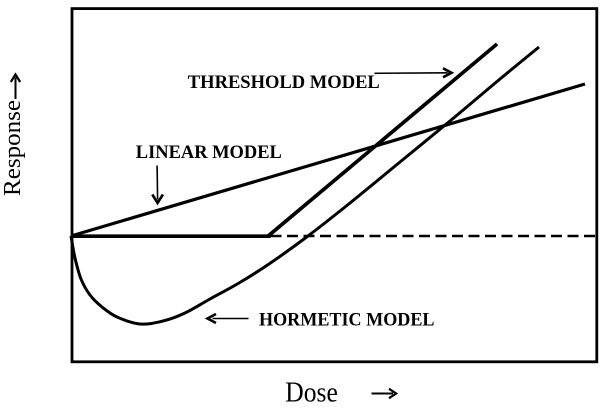 The height and width of the screenshot is (412, 607). I want to click on svg-text: LINEAR MODEL, so click(209, 152).